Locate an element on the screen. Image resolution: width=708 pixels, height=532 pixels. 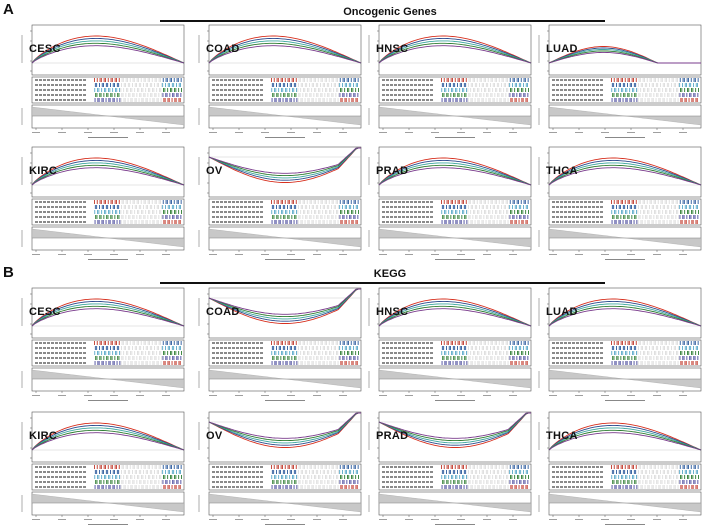
cancer-type-label: HNSC is located at coordinates (392, 312).